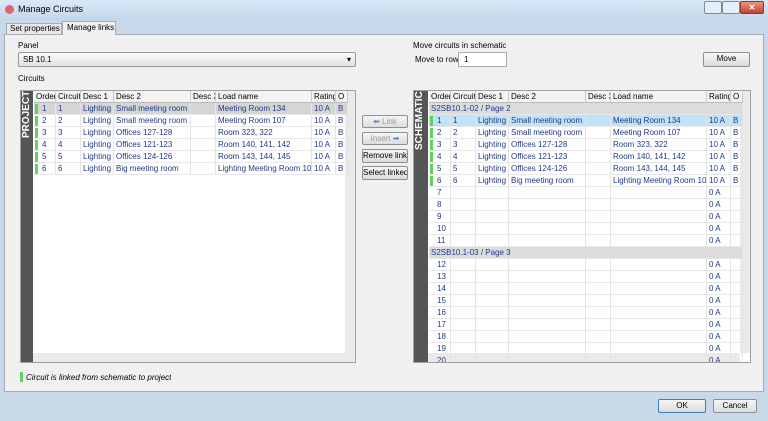 The image size is (768, 421). I want to click on table-cell: 4, so click(68, 145).